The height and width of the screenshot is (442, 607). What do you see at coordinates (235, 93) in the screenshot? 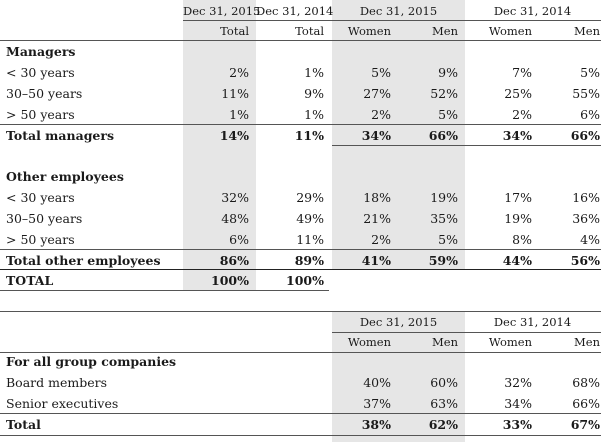
I see `value-total-2015: 11%` at bounding box center [235, 93].